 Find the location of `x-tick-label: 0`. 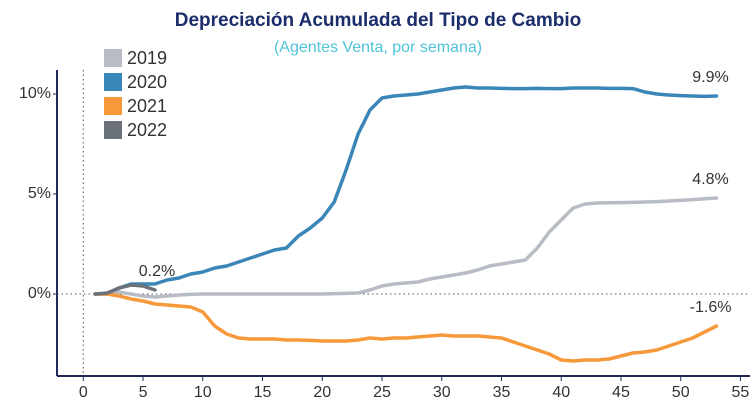

x-tick-label: 0 is located at coordinates (83, 392).